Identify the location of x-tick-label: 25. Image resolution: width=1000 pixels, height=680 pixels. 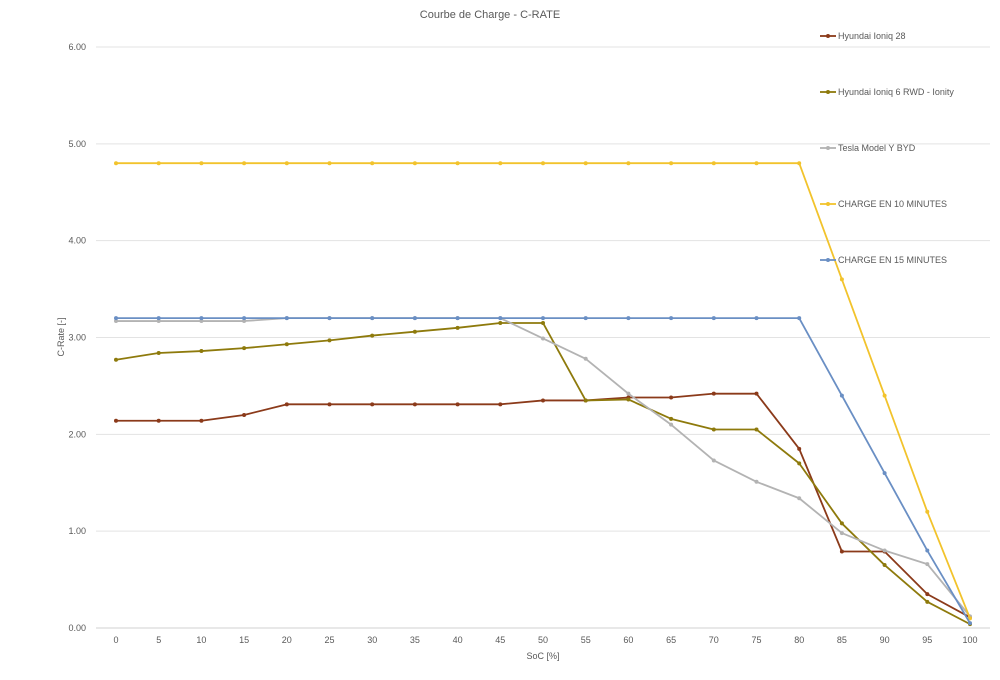
(329, 640).